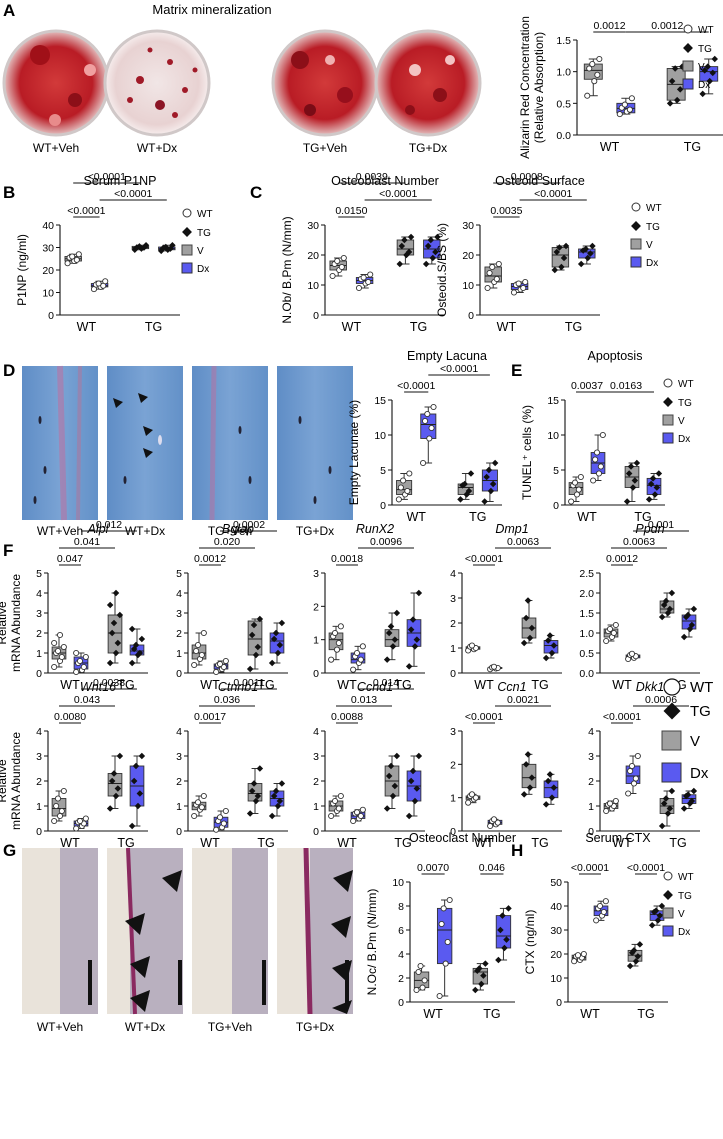 This screenshot has width=723, height=1139. Describe the element at coordinates (401, 907) in the screenshot. I see `y-tick-label: 8` at that location.